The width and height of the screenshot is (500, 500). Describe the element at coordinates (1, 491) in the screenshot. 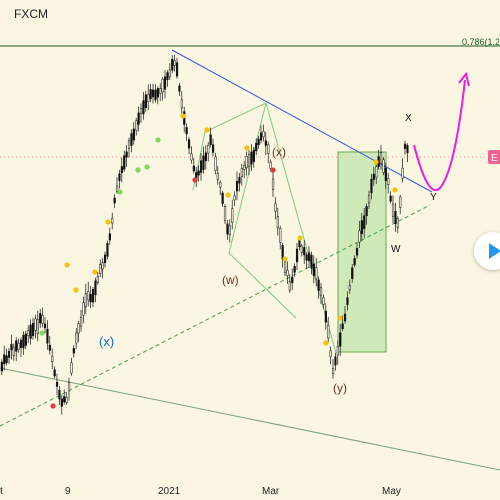

I see `x-tick-label: t` at that location.